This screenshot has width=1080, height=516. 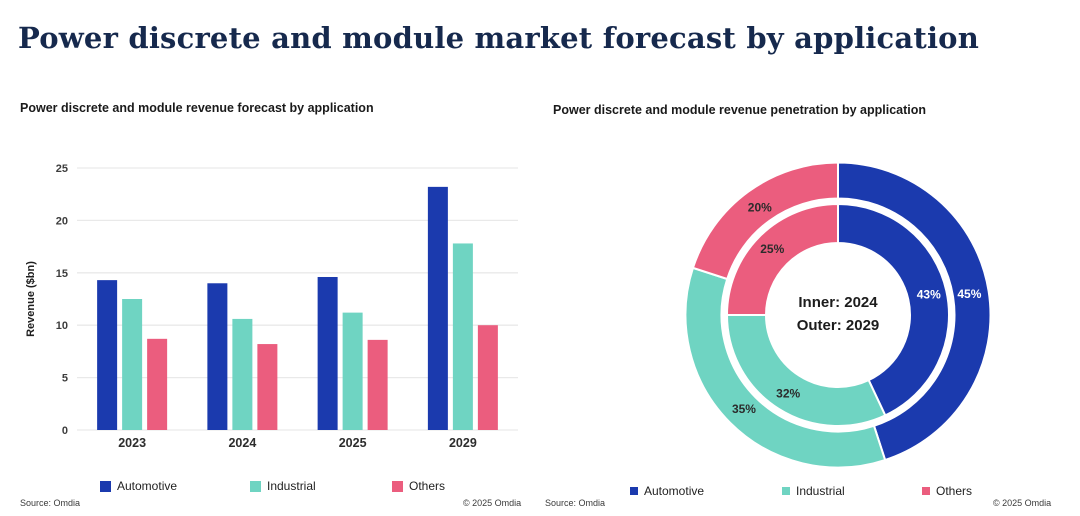 I want to click on y-tick-5: 5, so click(x=65, y=379).